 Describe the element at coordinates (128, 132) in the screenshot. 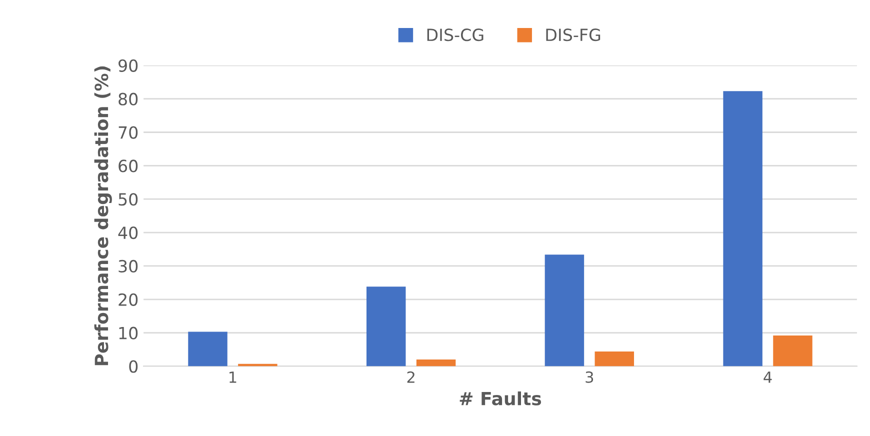

I see `y-tick-label: 70` at that location.